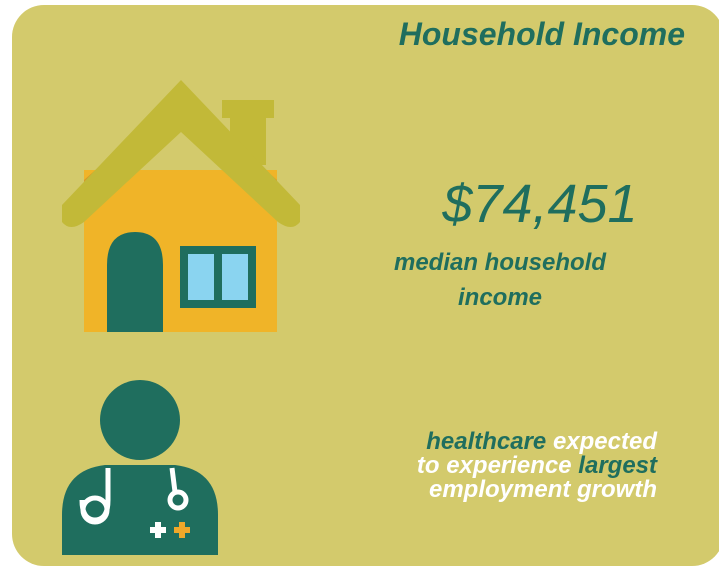 Image resolution: width=719 pixels, height=571 pixels. I want to click on growth-segment: expected, so click(602, 441).